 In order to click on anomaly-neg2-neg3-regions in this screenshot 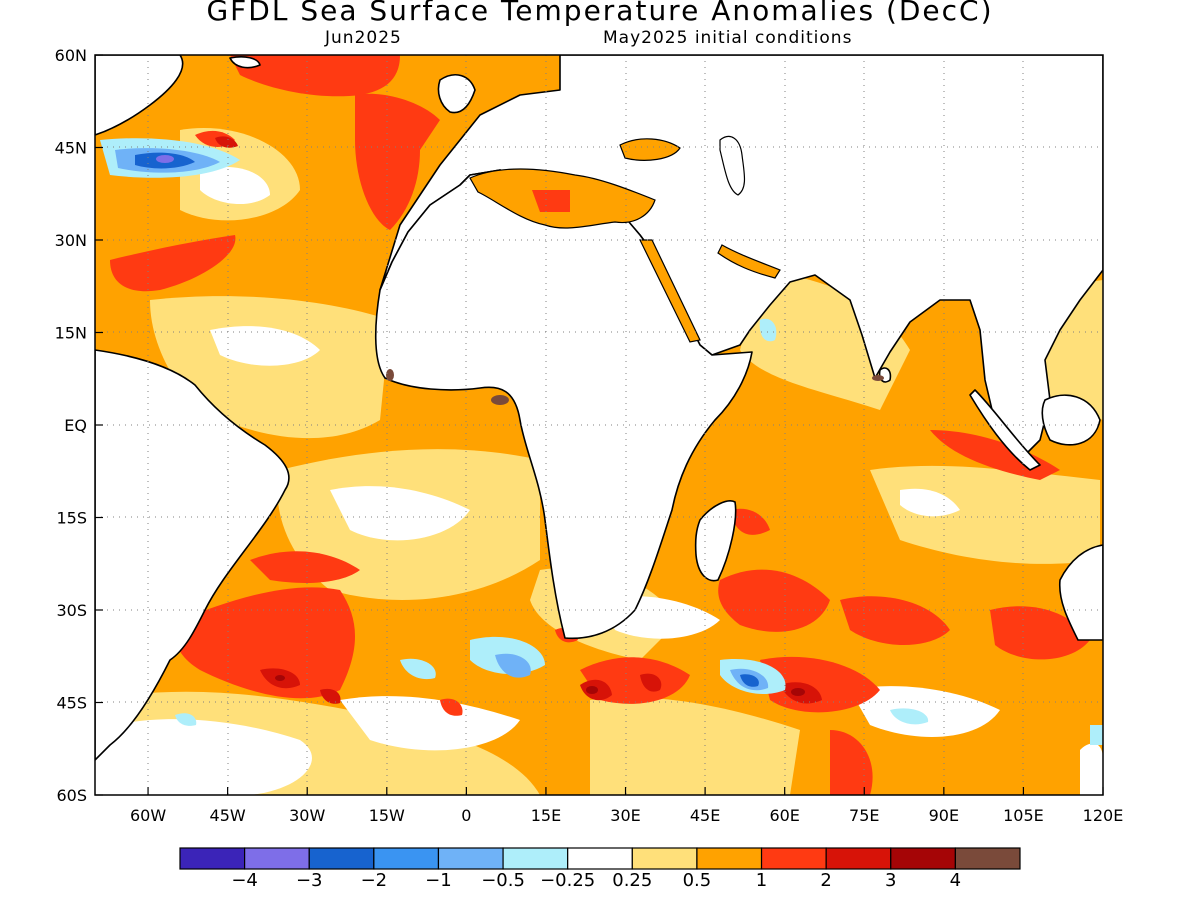, I will do `click(165, 159)`.